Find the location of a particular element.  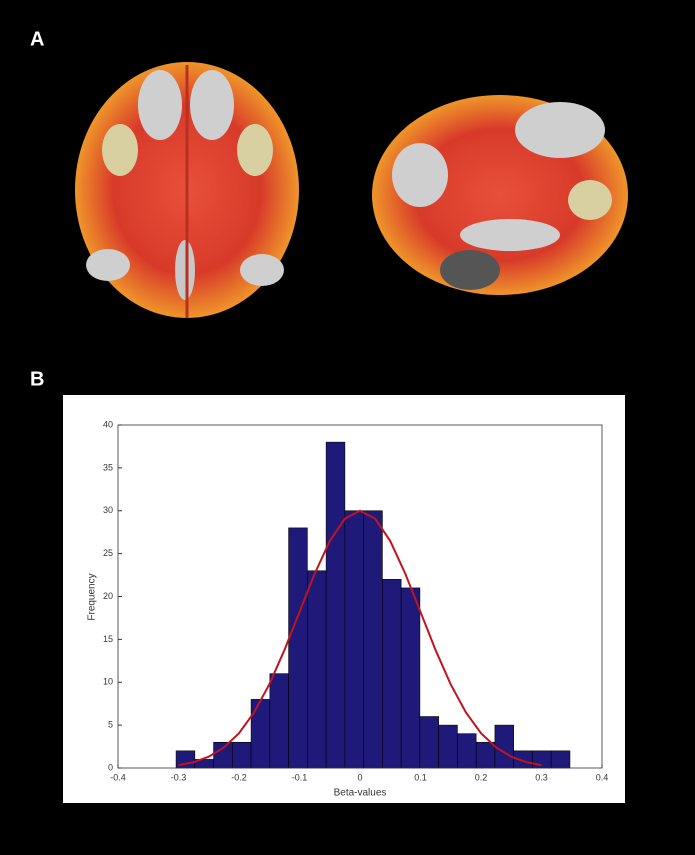

y-tick-label: 30 is located at coordinates (108, 510).